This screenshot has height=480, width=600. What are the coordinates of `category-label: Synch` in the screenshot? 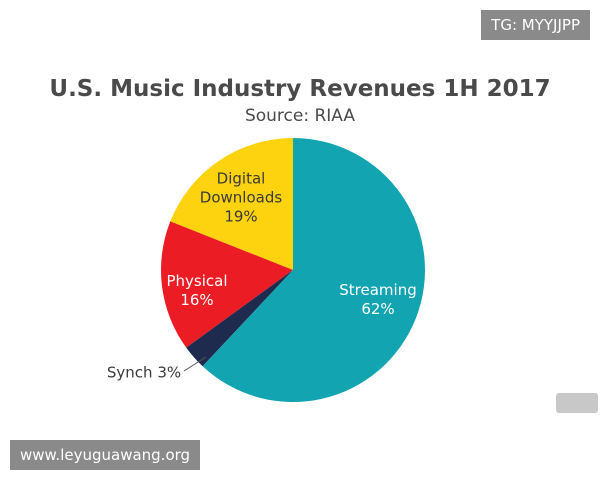 It's located at (129, 372).